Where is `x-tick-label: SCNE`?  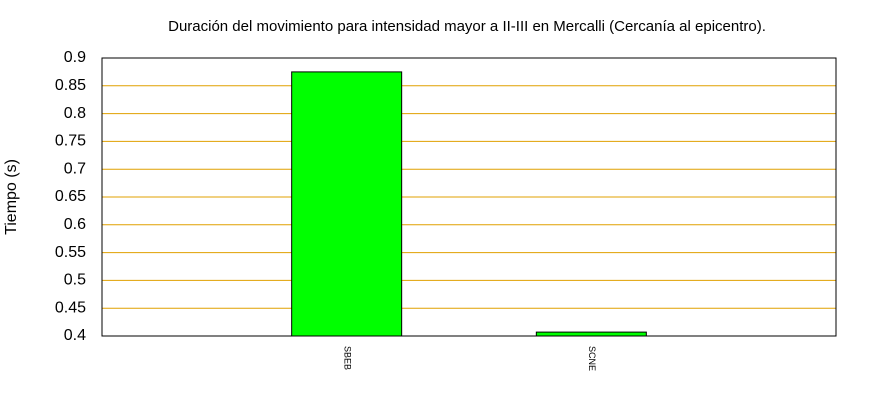
x-tick-label: SCNE is located at coordinates (592, 358).